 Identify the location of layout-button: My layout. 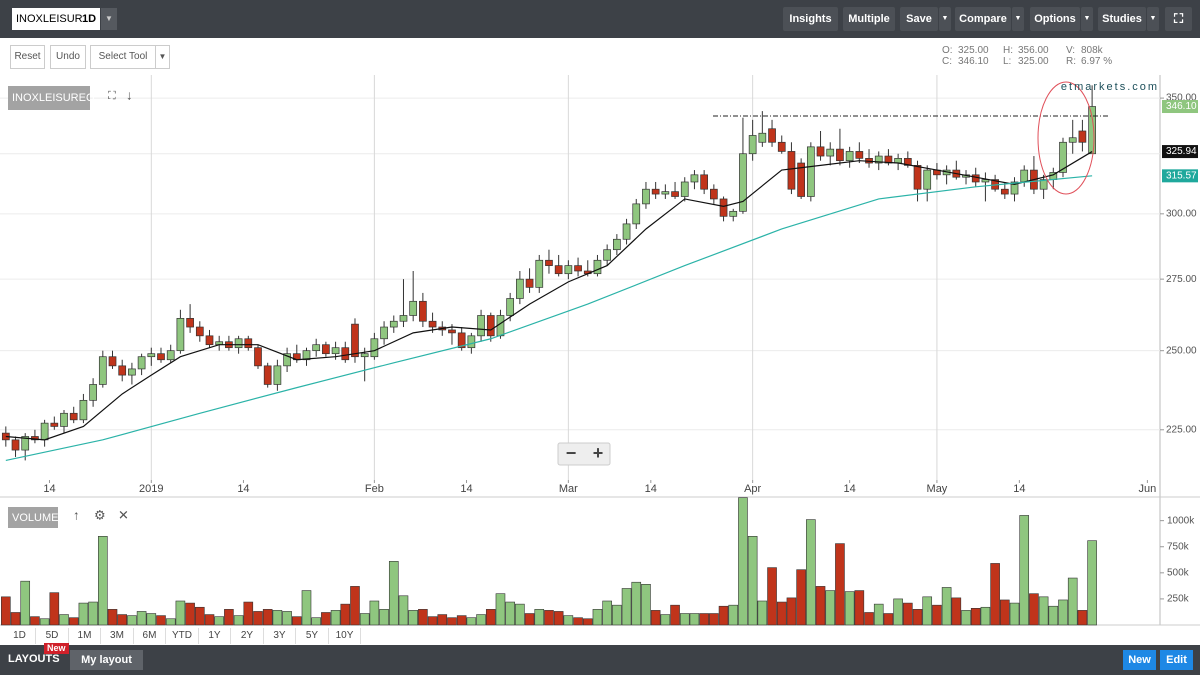
(106, 660).